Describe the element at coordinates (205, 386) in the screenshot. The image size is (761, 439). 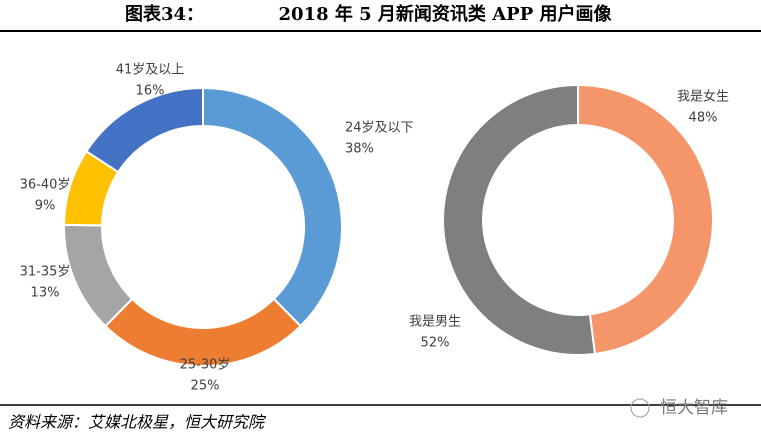
I see `value-label: 25%` at that location.